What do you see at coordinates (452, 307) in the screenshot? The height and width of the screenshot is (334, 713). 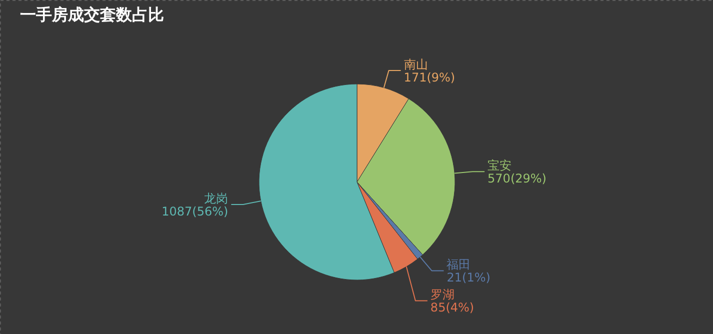 I see `data-label: 85(4%)` at bounding box center [452, 307].